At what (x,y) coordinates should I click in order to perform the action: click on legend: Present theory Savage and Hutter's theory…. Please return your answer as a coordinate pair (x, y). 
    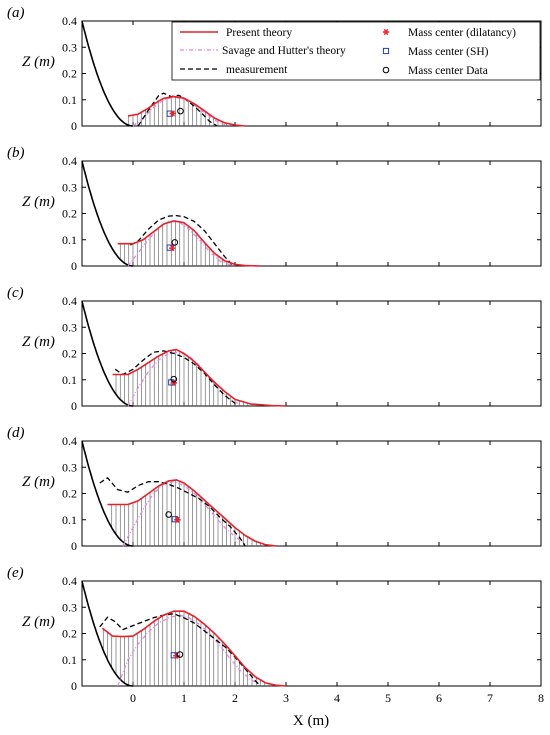
    Looking at the image, I should click on (356, 51).